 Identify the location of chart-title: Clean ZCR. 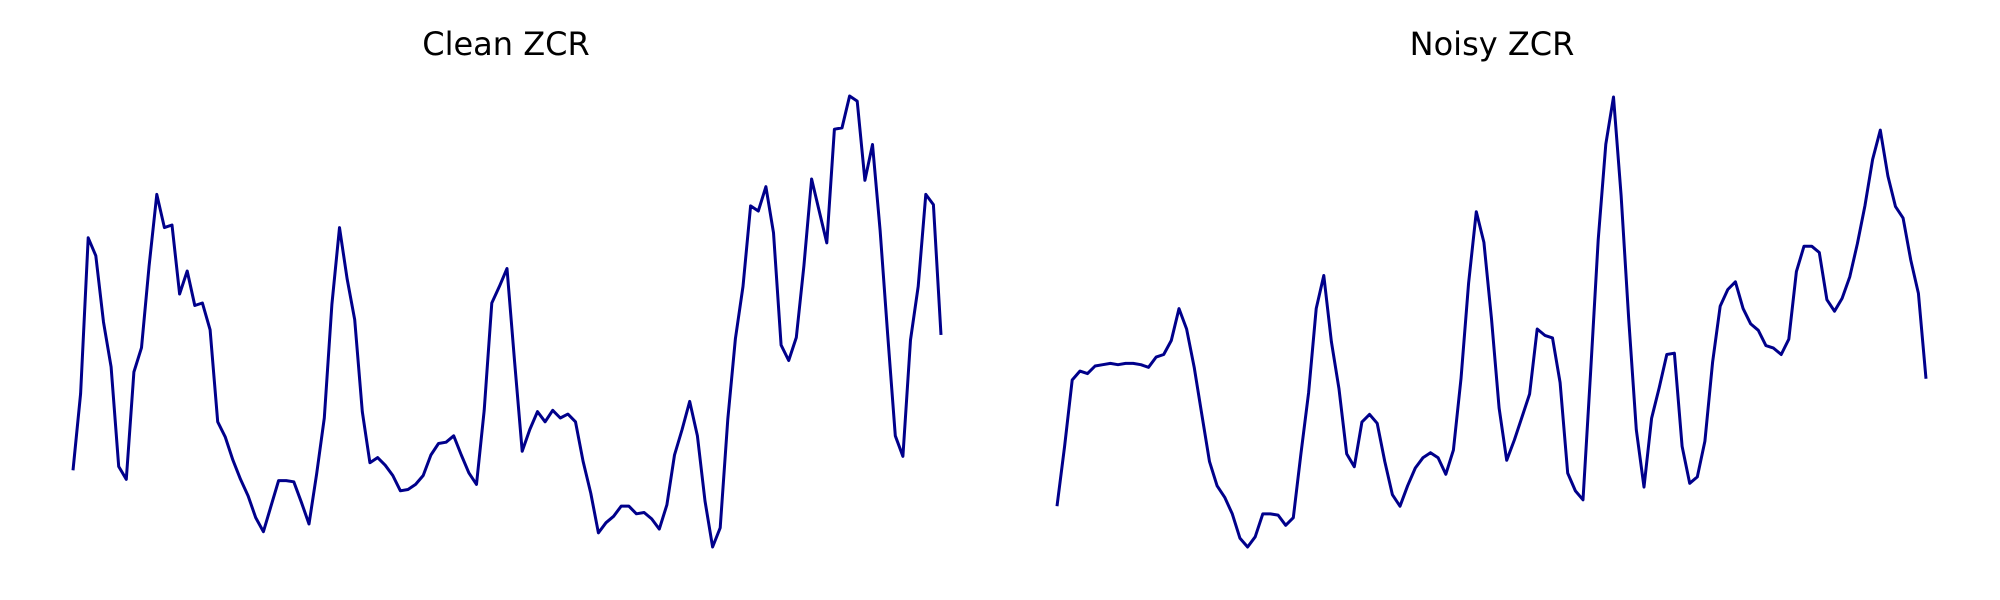
(505, 44).